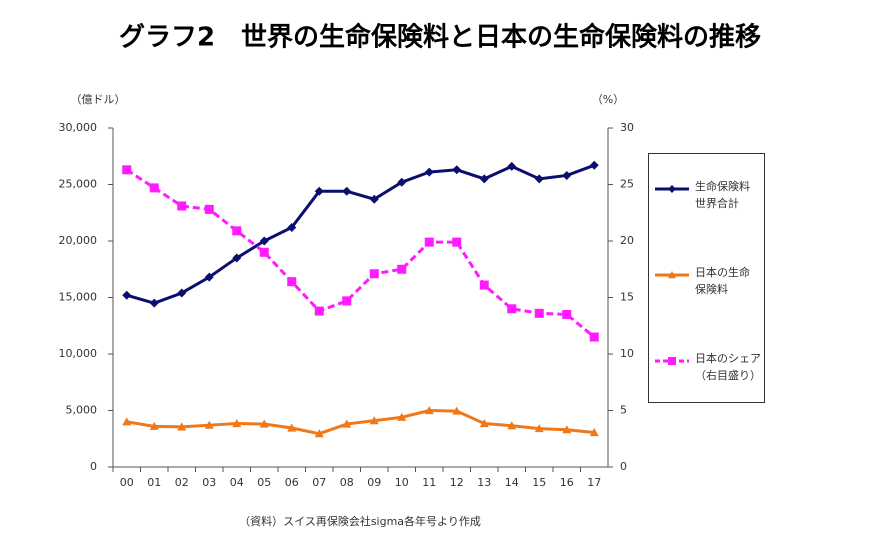 This screenshot has height=541, width=880. What do you see at coordinates (429, 482) in the screenshot?
I see `x-tick-label: 11` at bounding box center [429, 482].